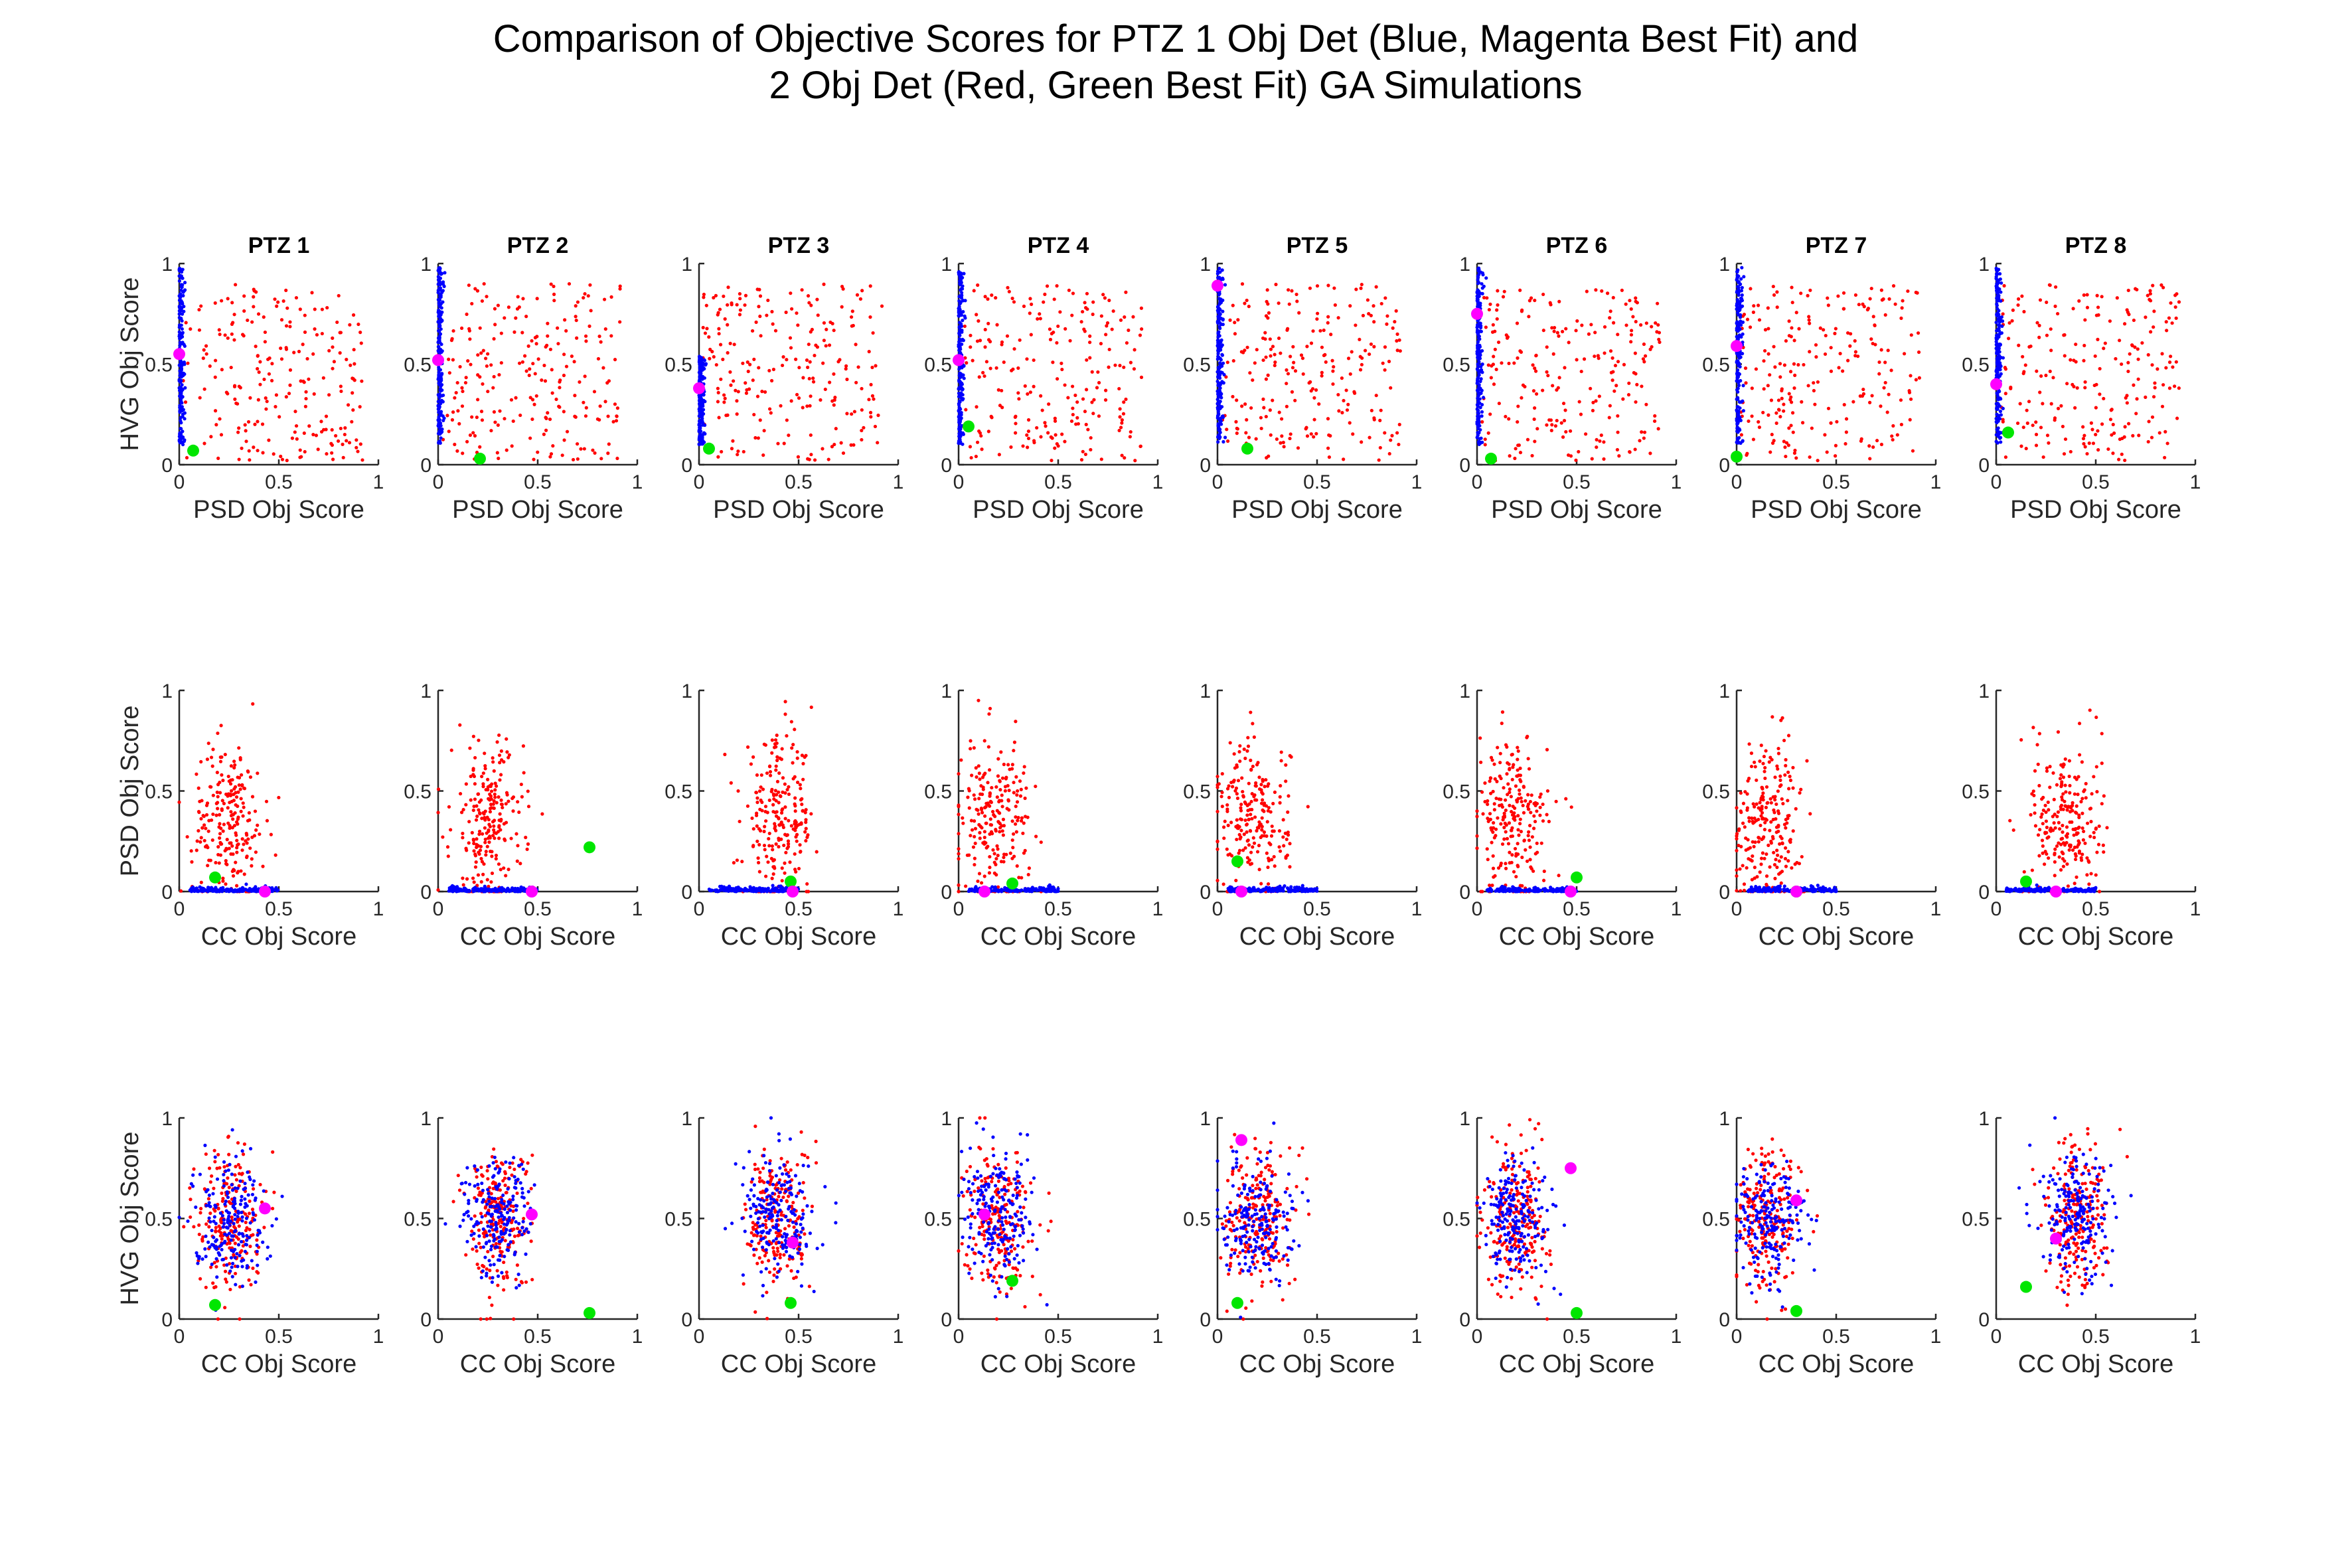 The image size is (2352, 1568). I want to click on x-axis-label: PSD Obj Score, so click(1059, 510).